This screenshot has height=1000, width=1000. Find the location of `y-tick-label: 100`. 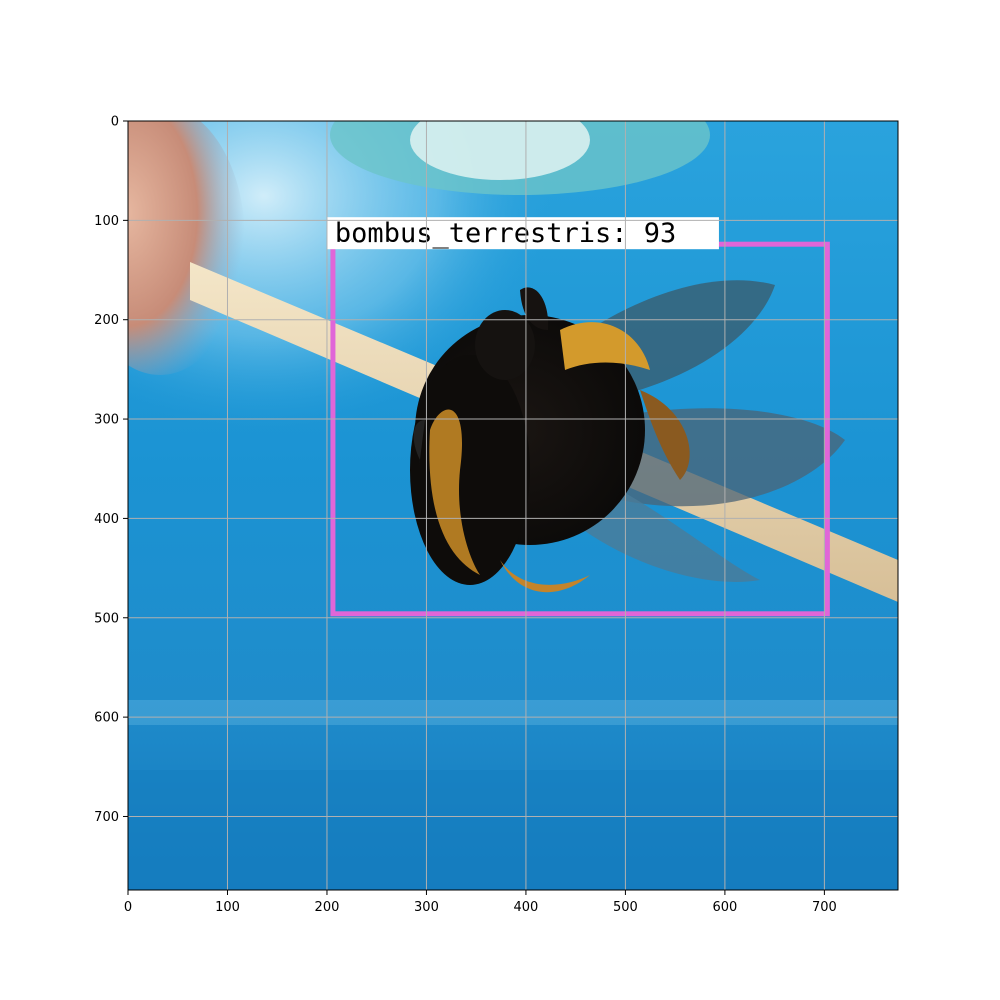

y-tick-label: 100 is located at coordinates (106, 221).